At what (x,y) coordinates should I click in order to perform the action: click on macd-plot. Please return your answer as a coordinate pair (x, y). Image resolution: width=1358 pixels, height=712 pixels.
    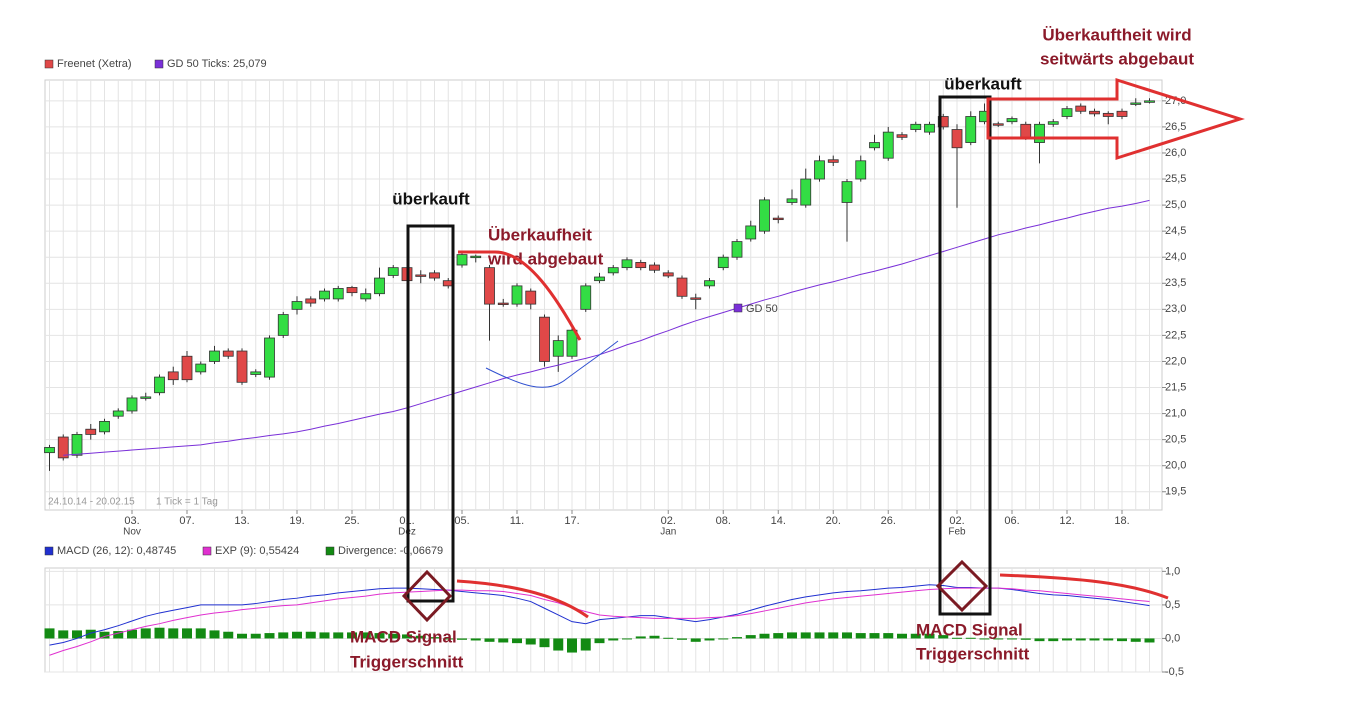
    Looking at the image, I should click on (603, 620).